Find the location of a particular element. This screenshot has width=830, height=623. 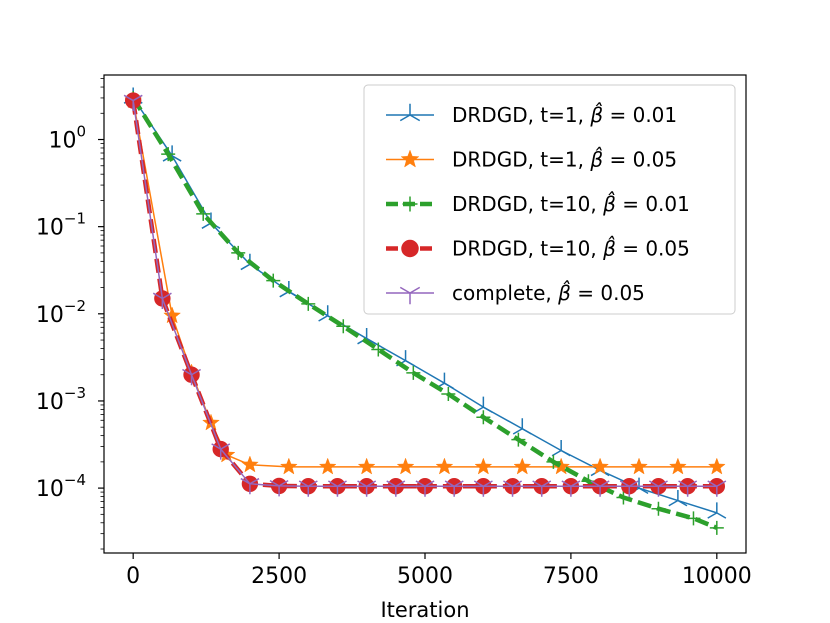

x-tick-label: 0 is located at coordinates (133, 576).